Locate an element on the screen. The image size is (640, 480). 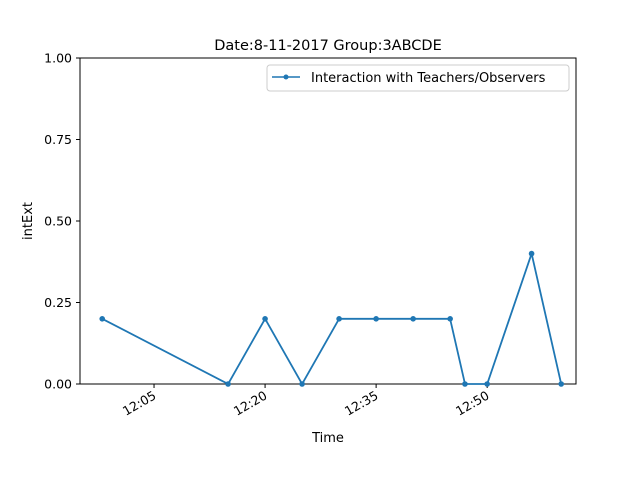
y-axis-ticks: 0.00 0.25 0.50 0.75 1.00 is located at coordinates (62, 221).